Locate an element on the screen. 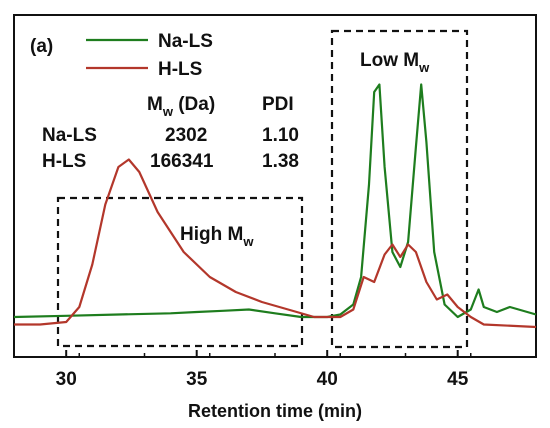 This screenshot has height=428, width=550. x-axis-label: Retention time (min) is located at coordinates (275, 411).